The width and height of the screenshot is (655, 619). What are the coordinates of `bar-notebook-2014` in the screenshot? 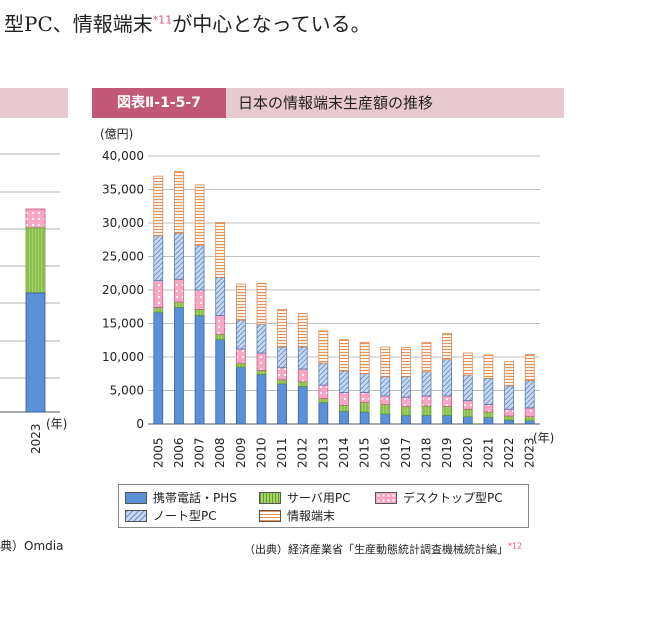 It's located at (344, 381).